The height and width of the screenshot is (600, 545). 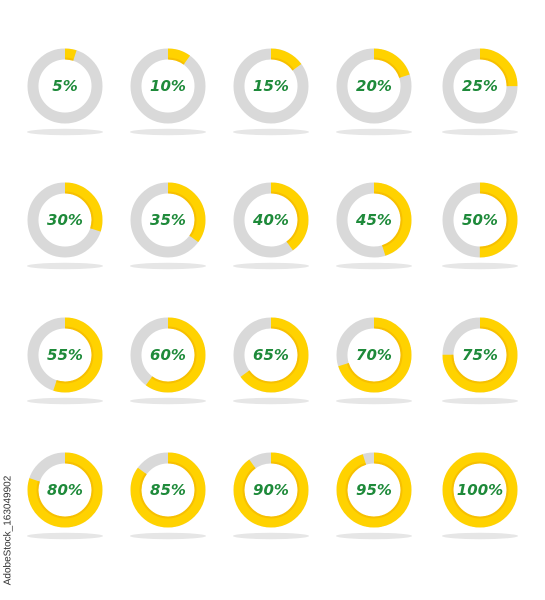 I want to click on ring-label: 70%, so click(x=374, y=355).